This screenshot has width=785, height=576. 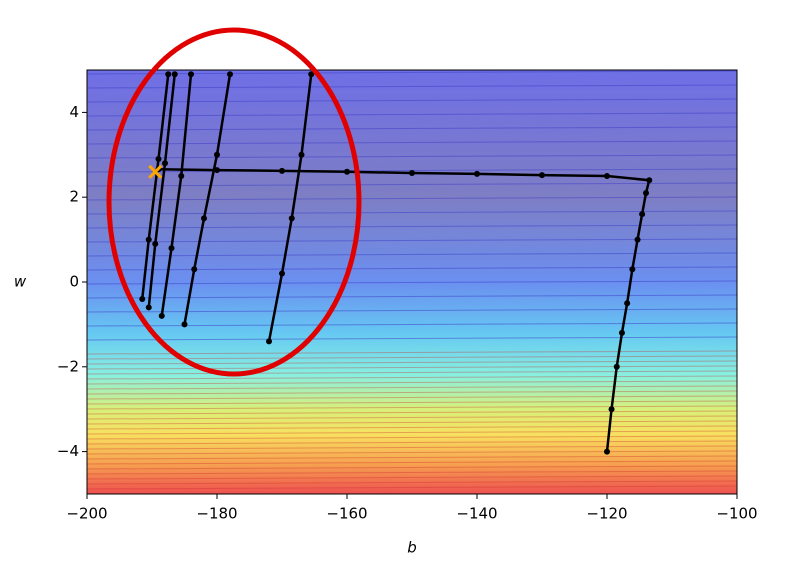 What do you see at coordinates (412, 548) in the screenshot?
I see `x-axis-label: b` at bounding box center [412, 548].